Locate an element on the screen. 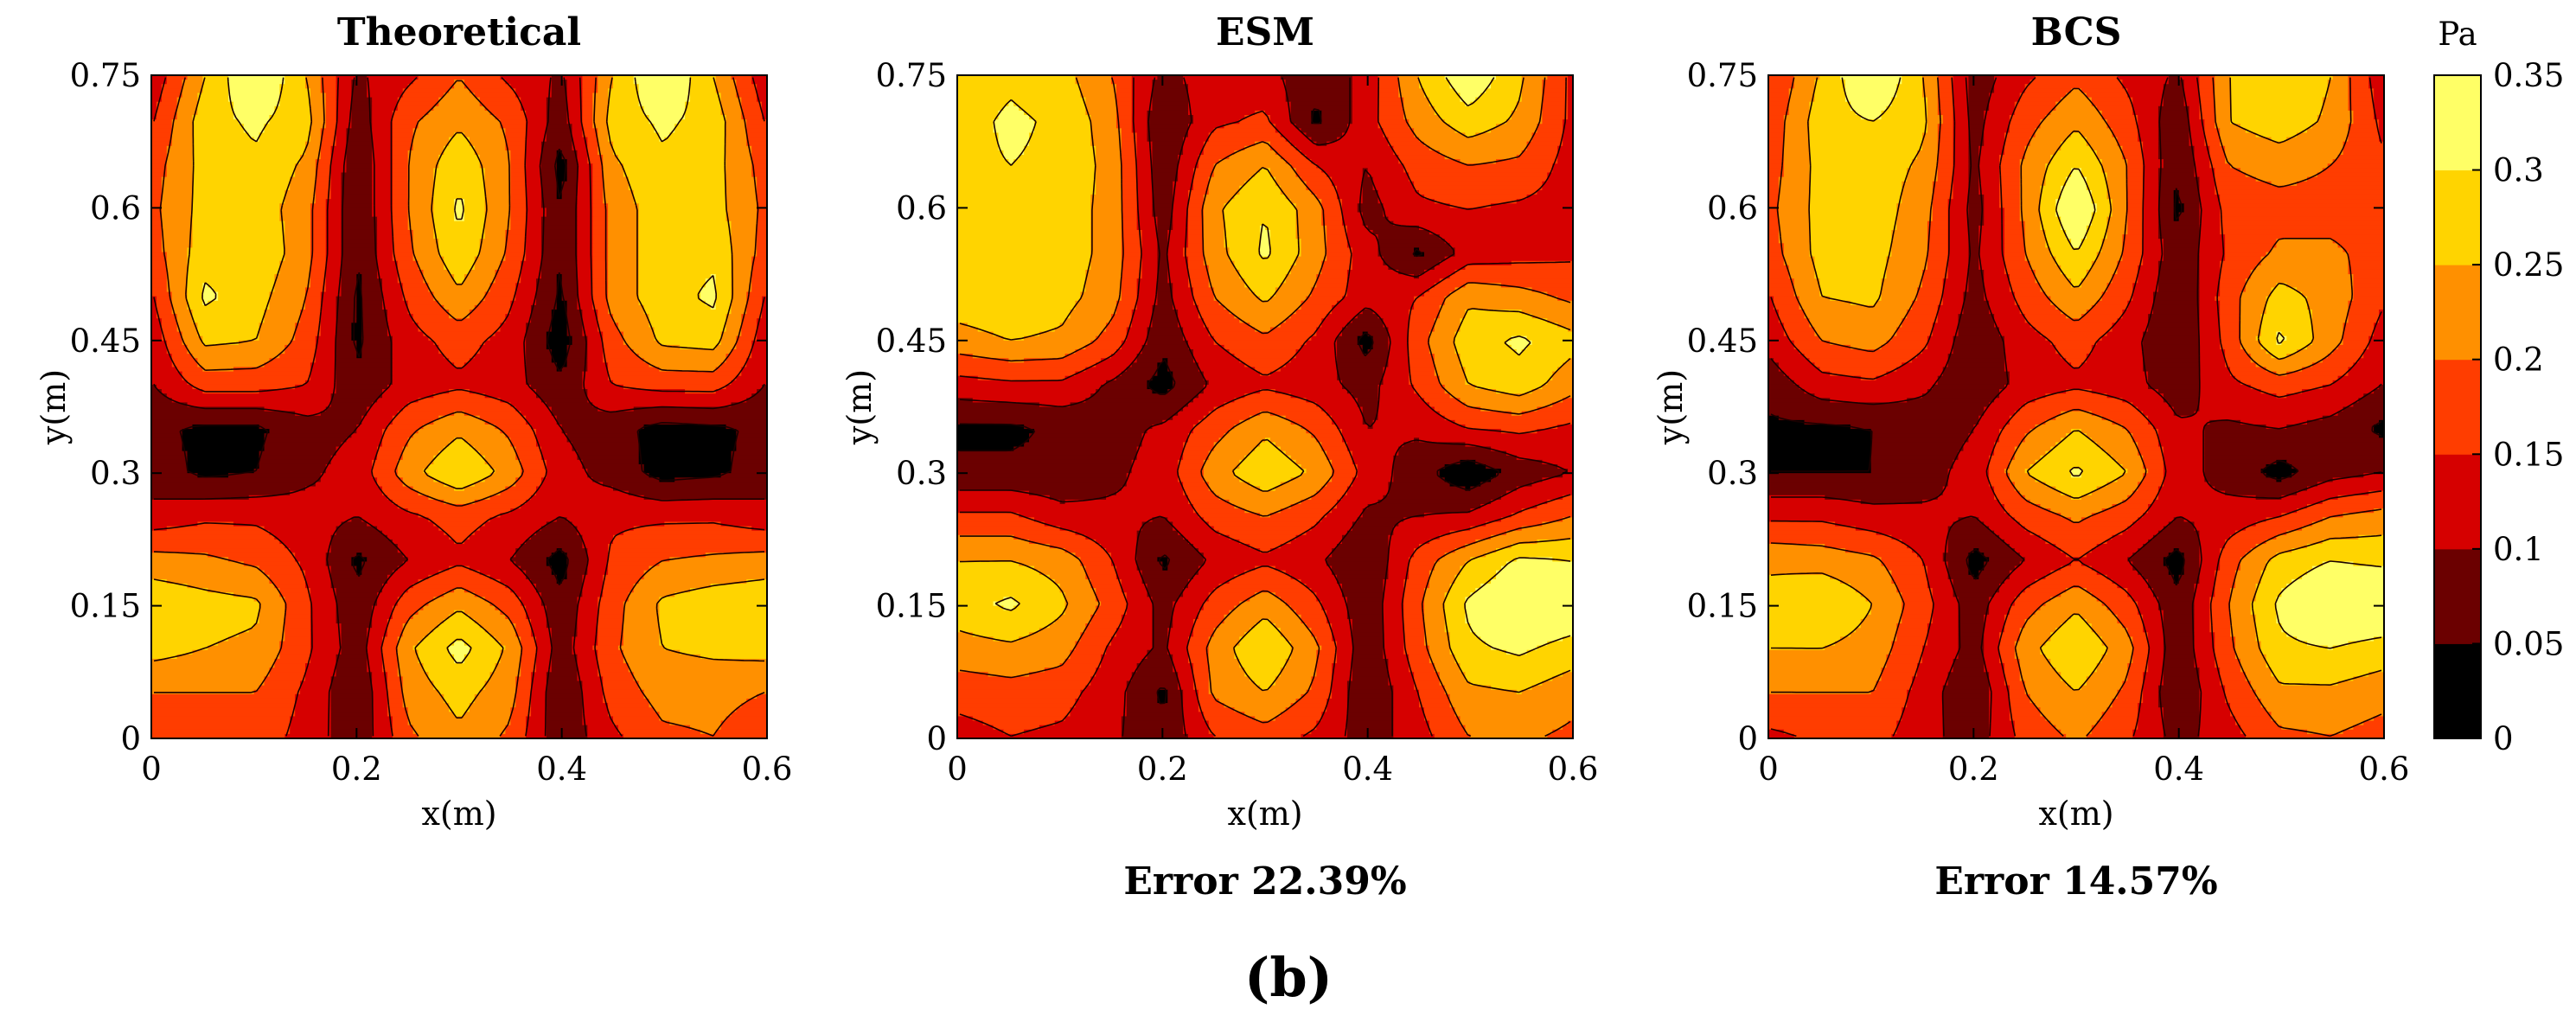 The height and width of the screenshot is (1022, 2576). colorbar-tick-label: 0.35 is located at coordinates (2529, 75).